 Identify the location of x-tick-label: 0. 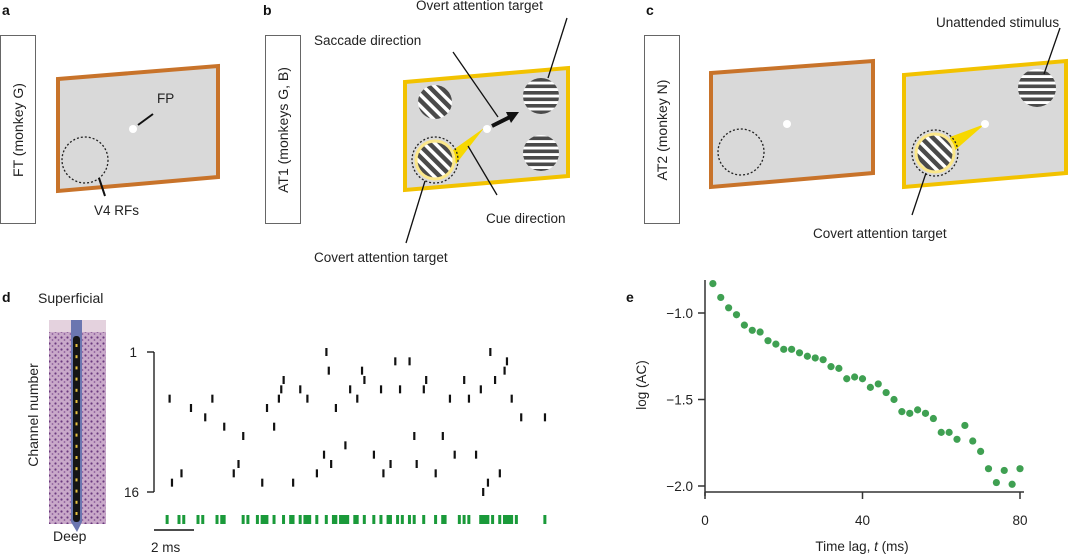
(705, 520).